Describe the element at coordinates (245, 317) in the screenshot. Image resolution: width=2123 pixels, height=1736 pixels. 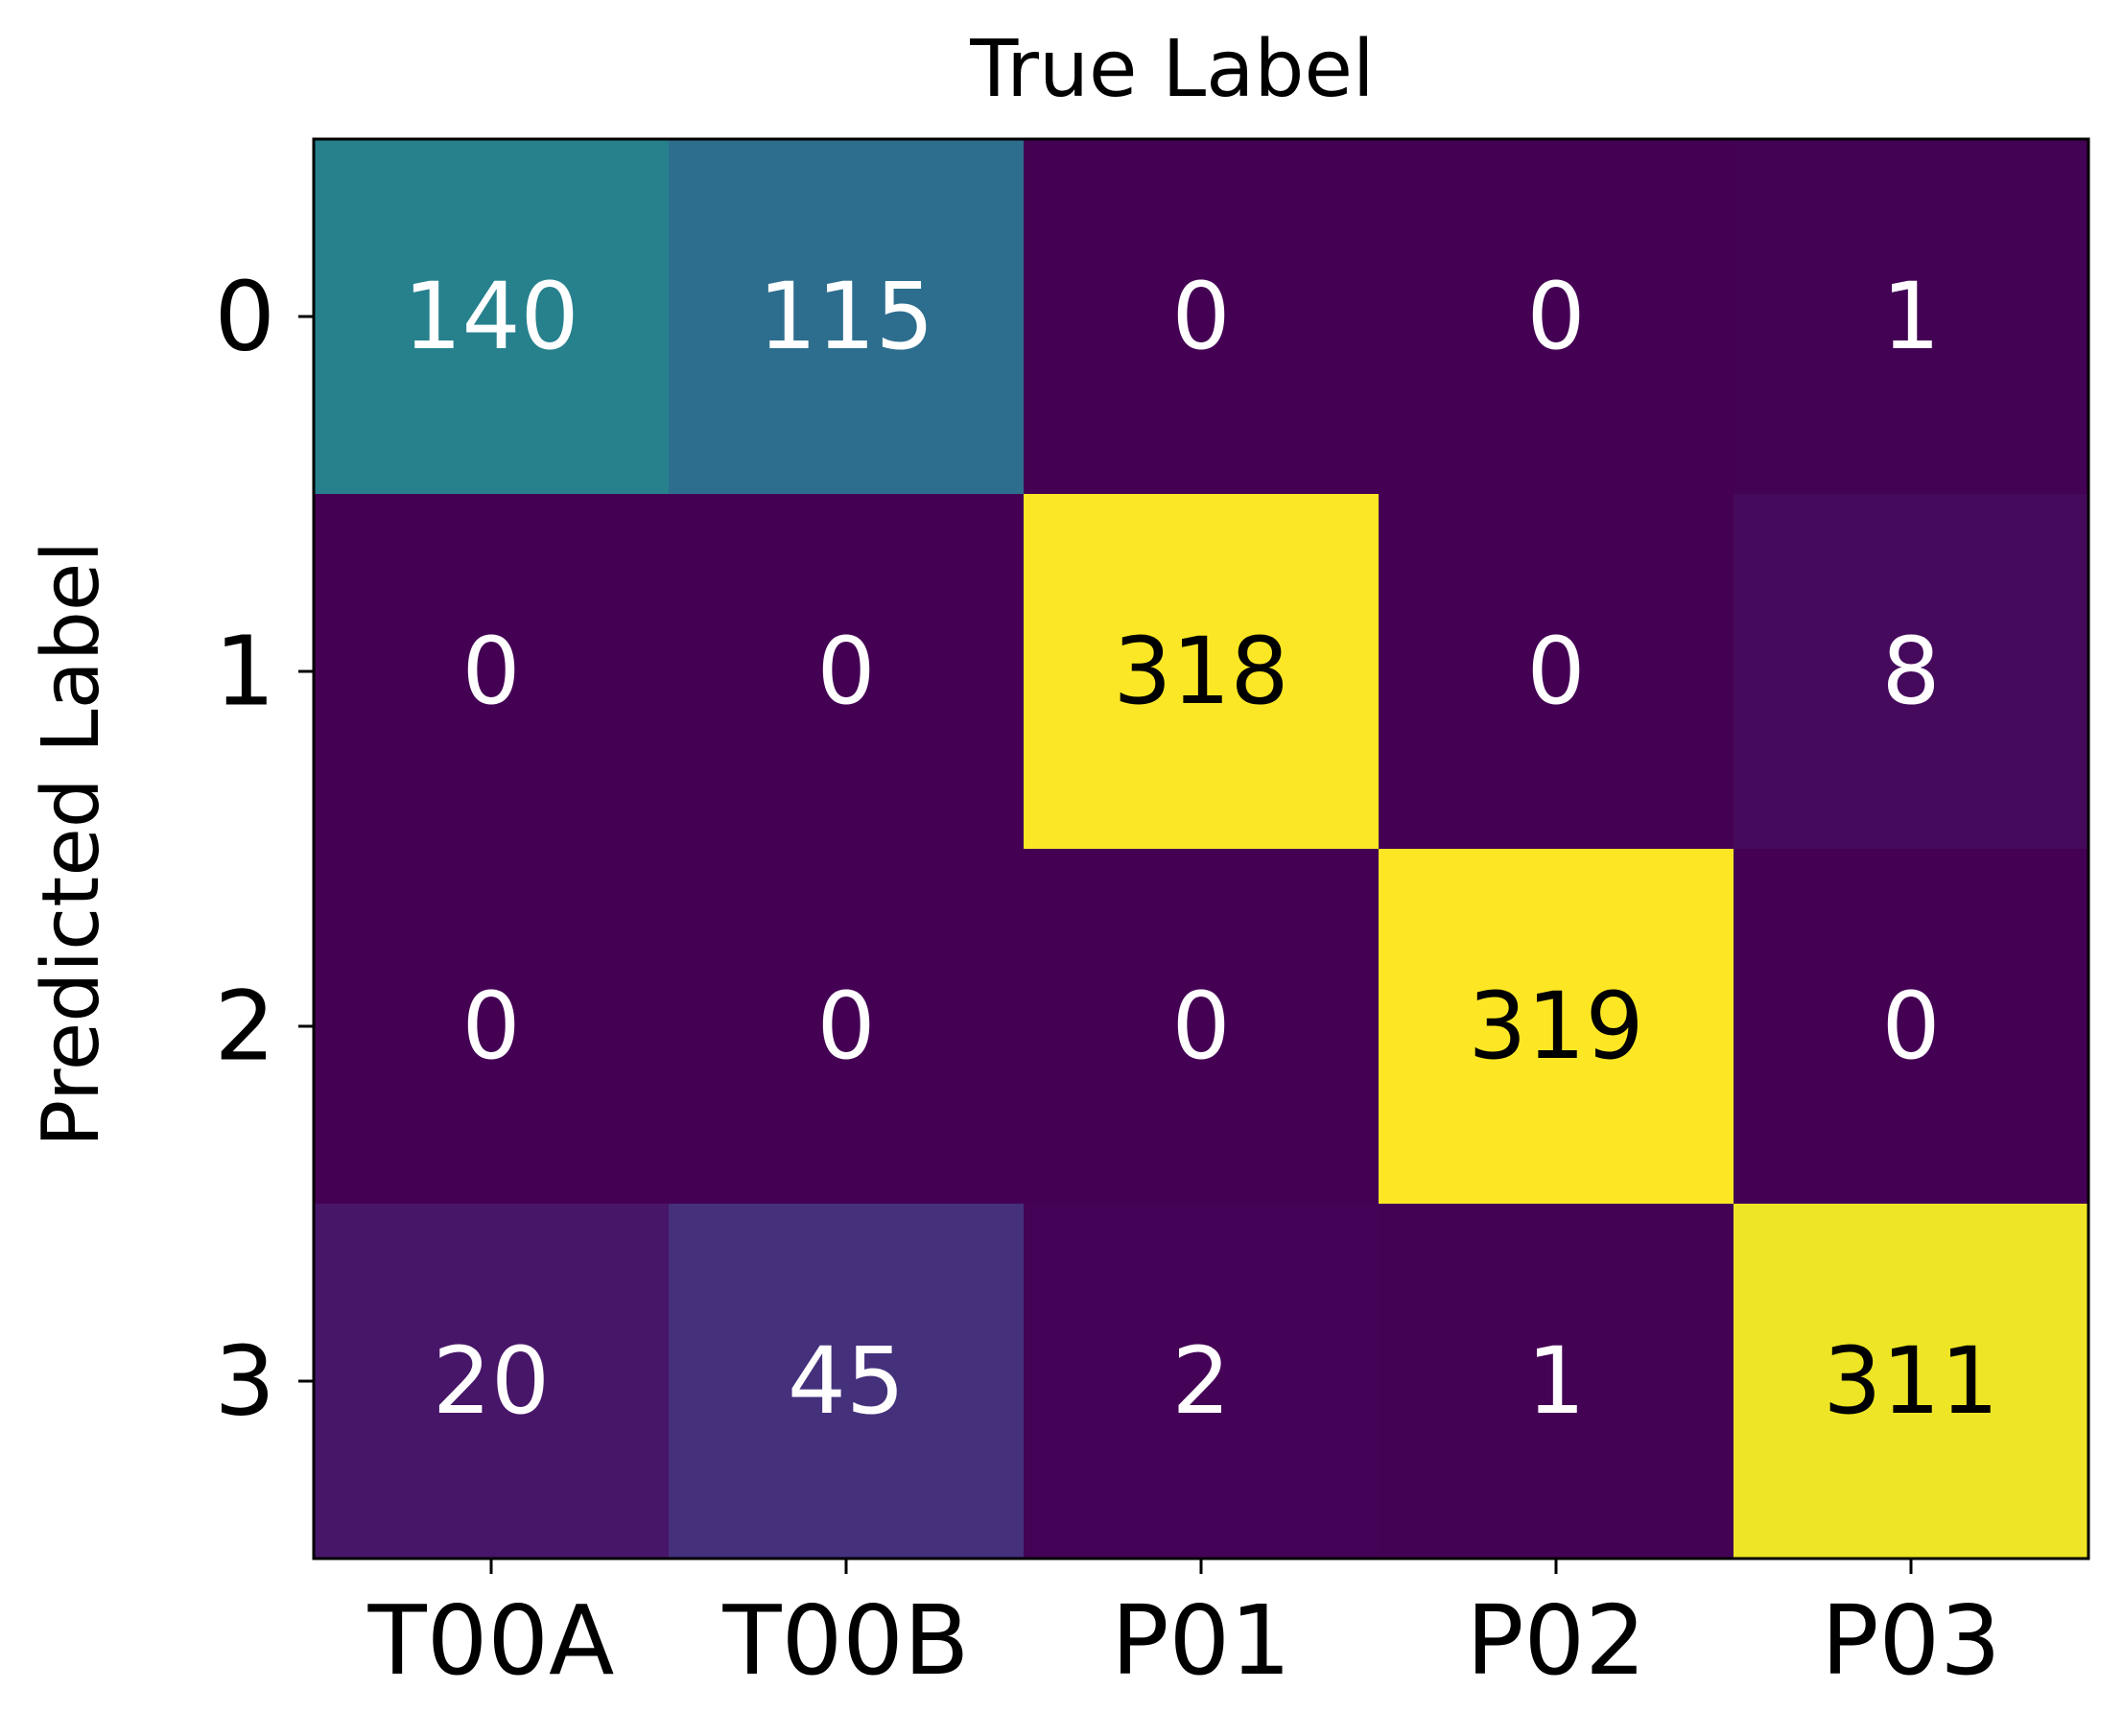
I see `y-tick-label: 0` at that location.